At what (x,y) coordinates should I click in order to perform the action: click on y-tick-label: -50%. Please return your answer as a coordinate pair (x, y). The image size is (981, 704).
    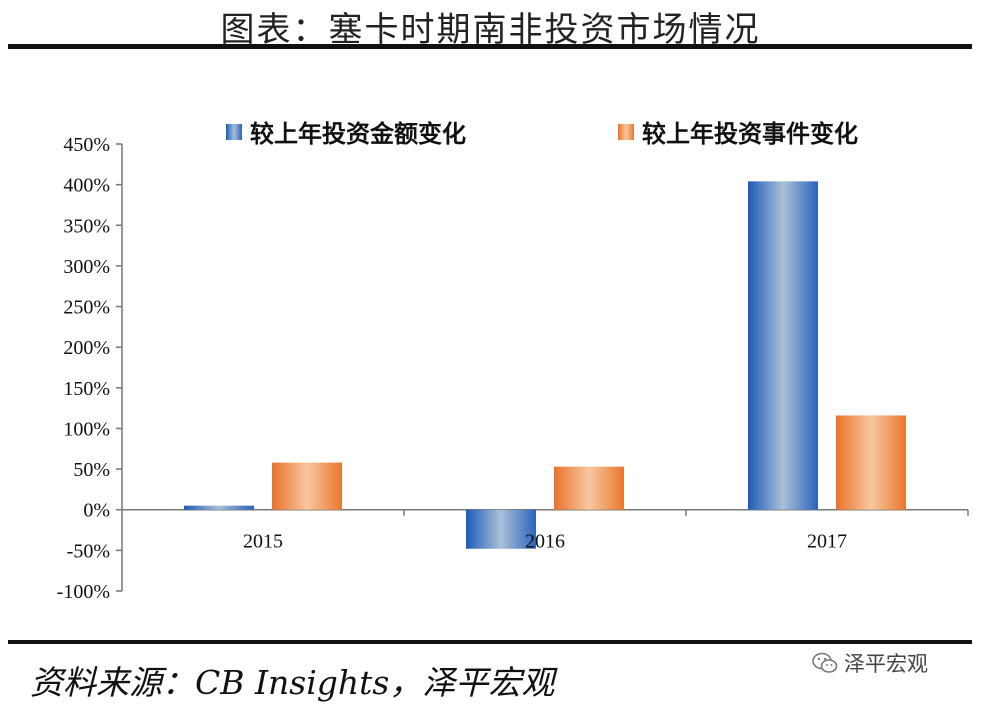
    Looking at the image, I should click on (88, 551).